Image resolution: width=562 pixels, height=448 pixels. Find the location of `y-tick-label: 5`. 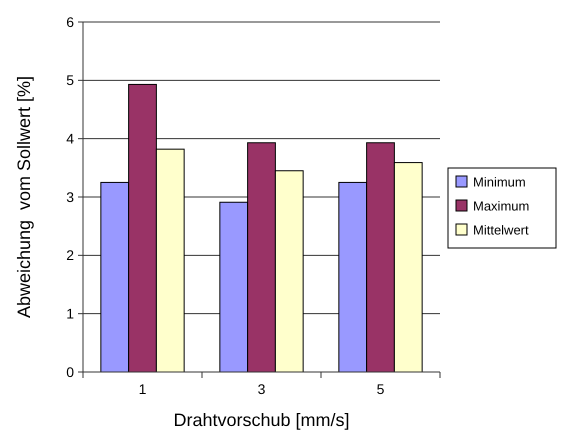

y-tick-label: 5 is located at coordinates (70, 80).